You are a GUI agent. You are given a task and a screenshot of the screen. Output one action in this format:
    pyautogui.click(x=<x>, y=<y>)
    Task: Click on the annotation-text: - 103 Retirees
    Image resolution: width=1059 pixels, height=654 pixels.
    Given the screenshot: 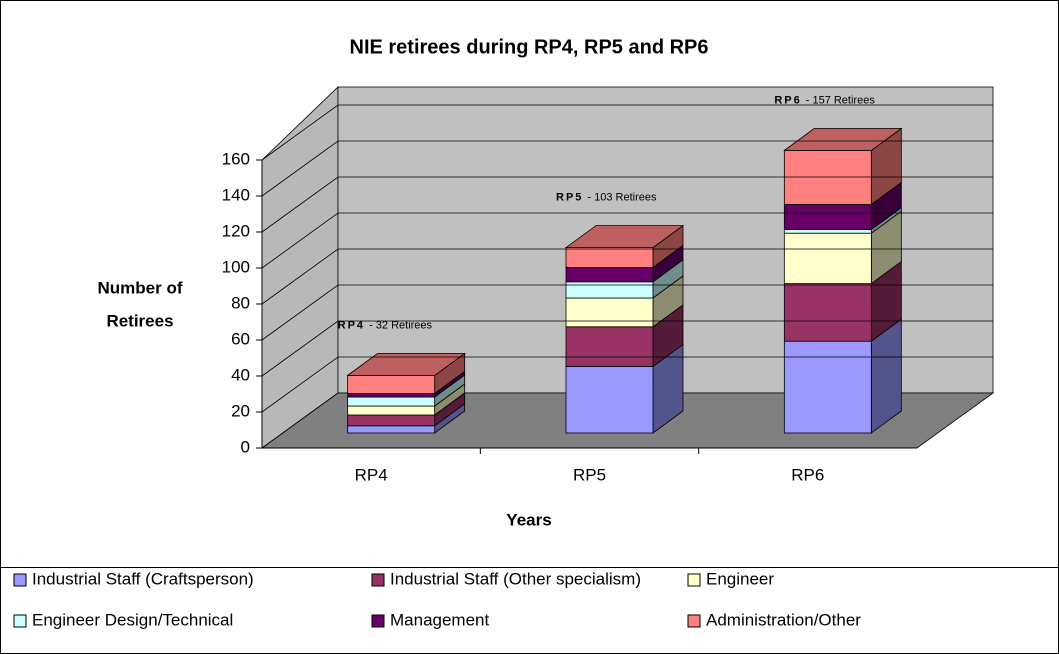 What is the action you would take?
    pyautogui.click(x=622, y=198)
    